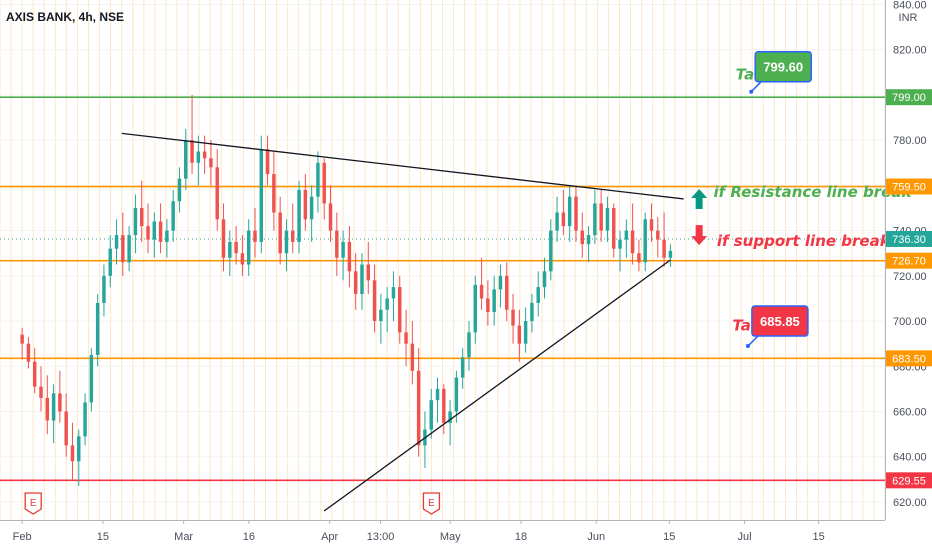 The image size is (932, 550). I want to click on price-tag-label: 736.30, so click(909, 240).